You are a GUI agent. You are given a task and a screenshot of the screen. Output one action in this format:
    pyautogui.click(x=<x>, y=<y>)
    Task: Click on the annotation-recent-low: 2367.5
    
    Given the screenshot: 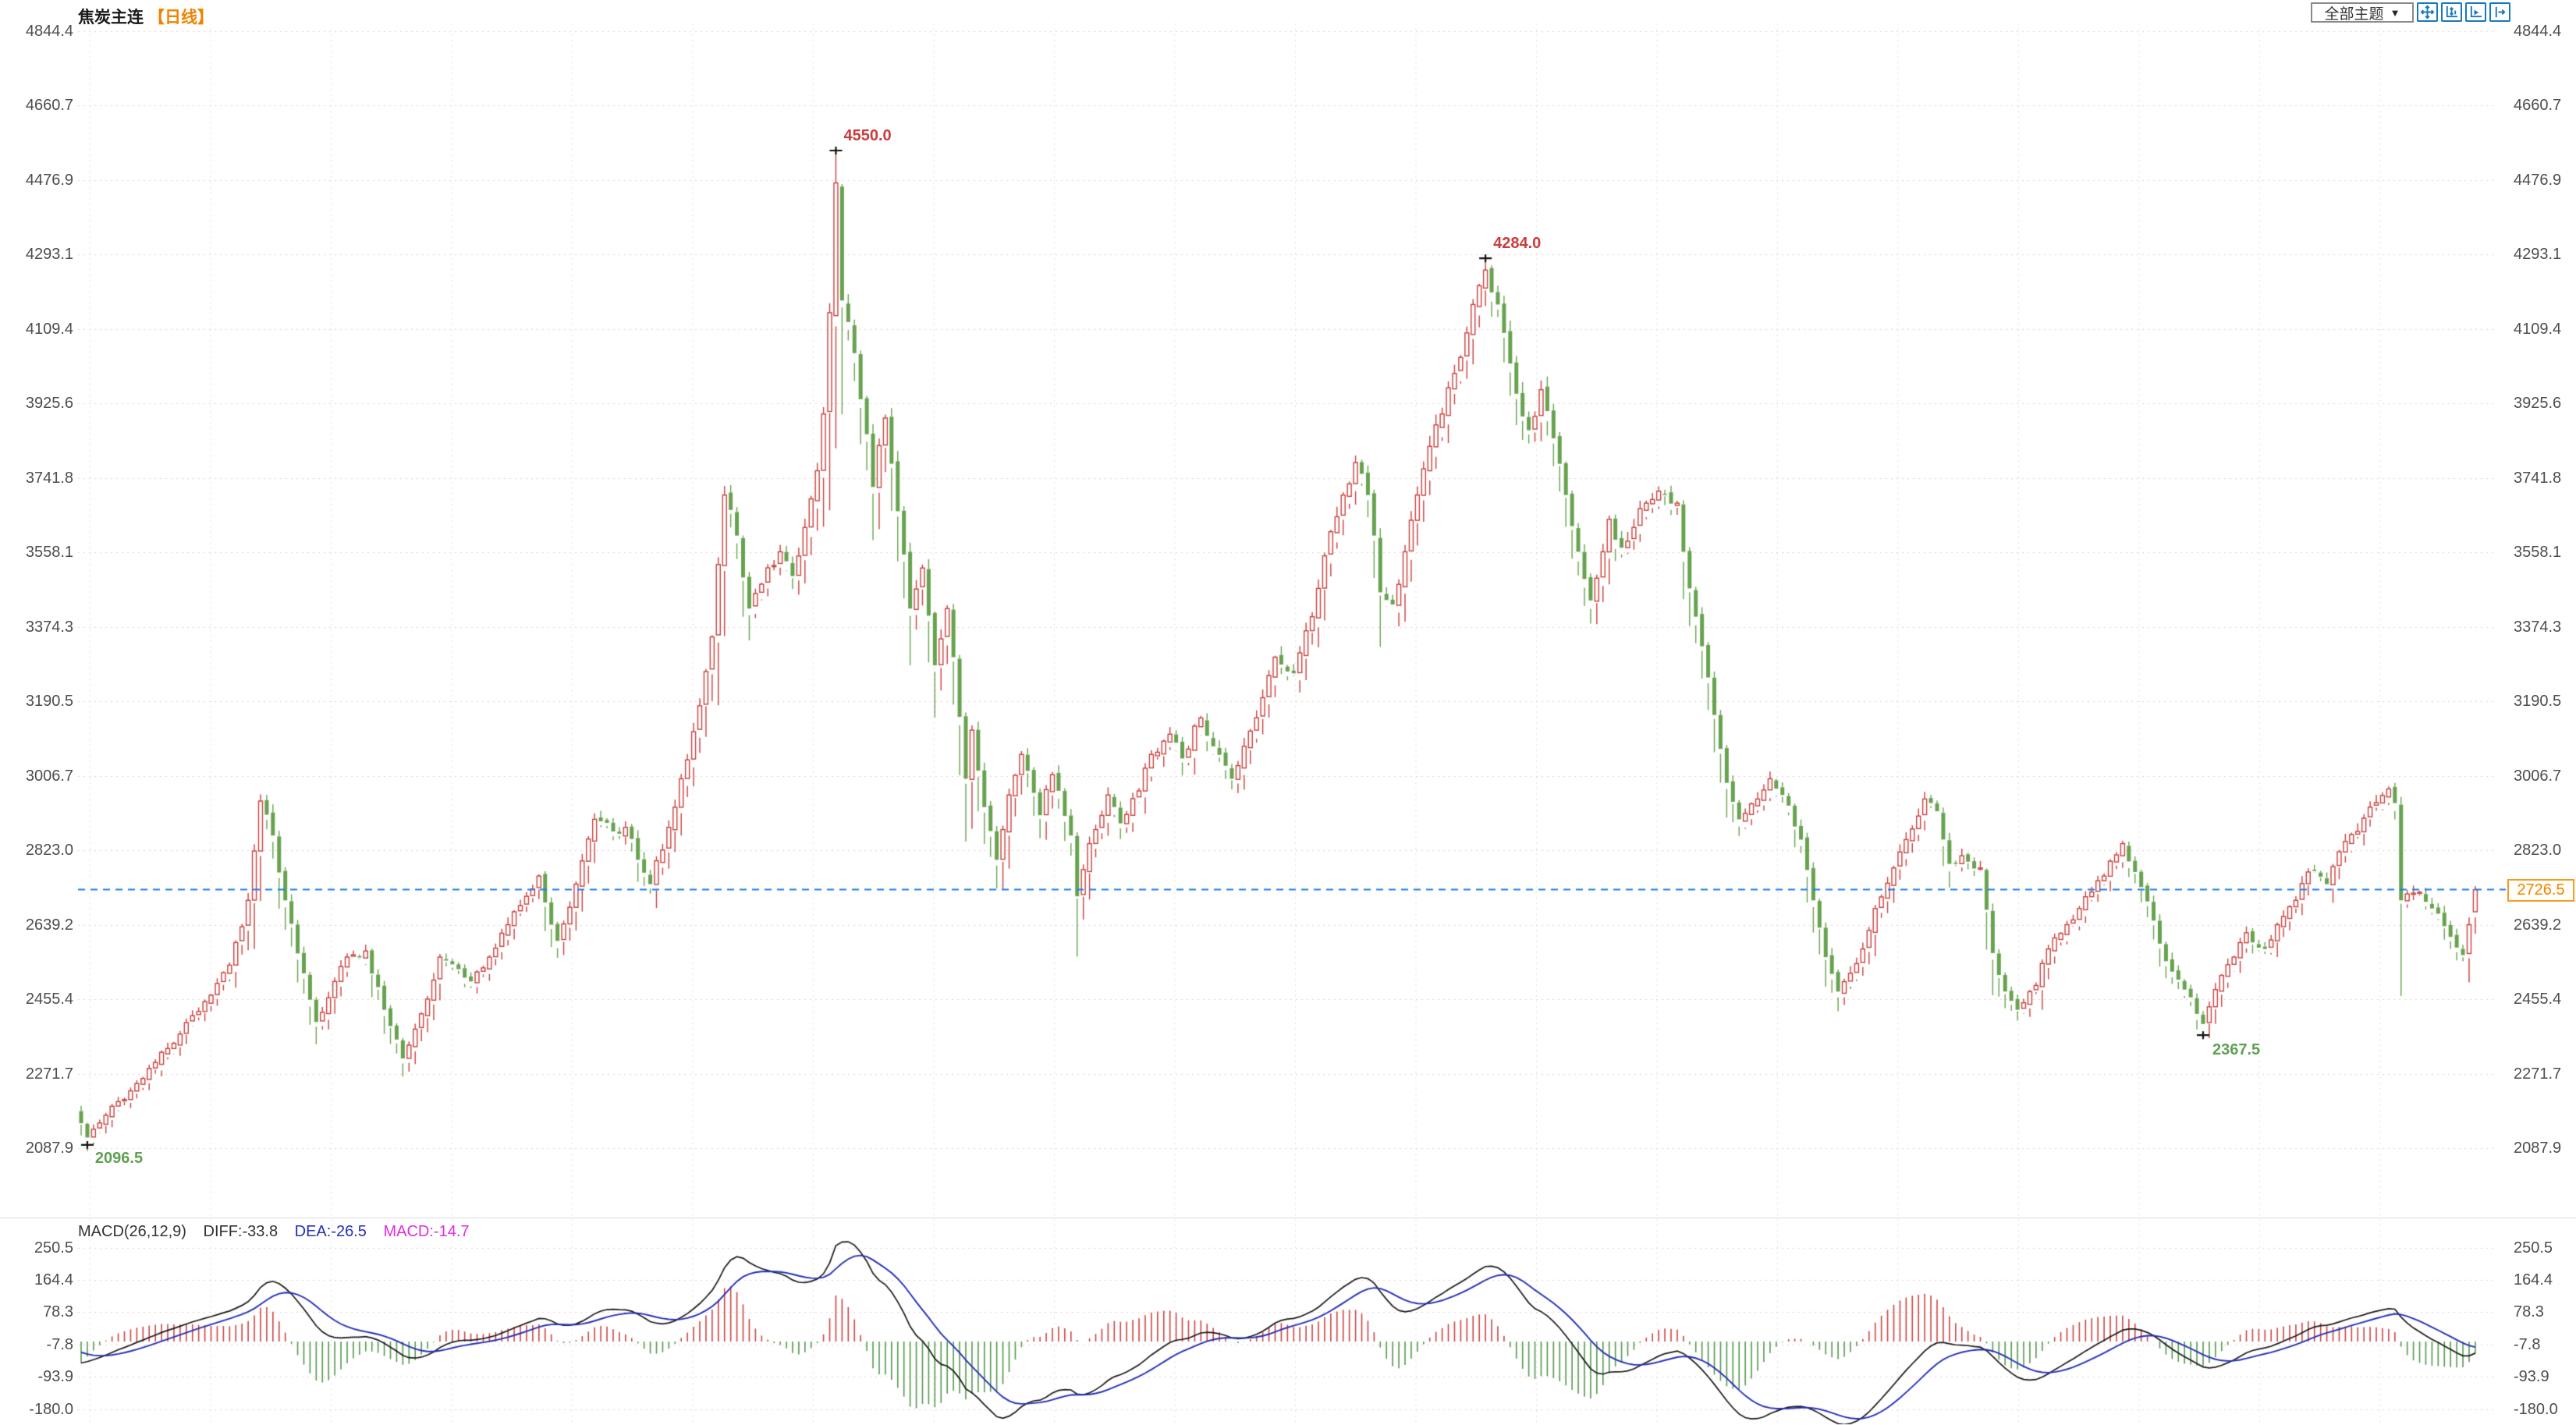 What is the action you would take?
    pyautogui.click(x=2236, y=1050)
    